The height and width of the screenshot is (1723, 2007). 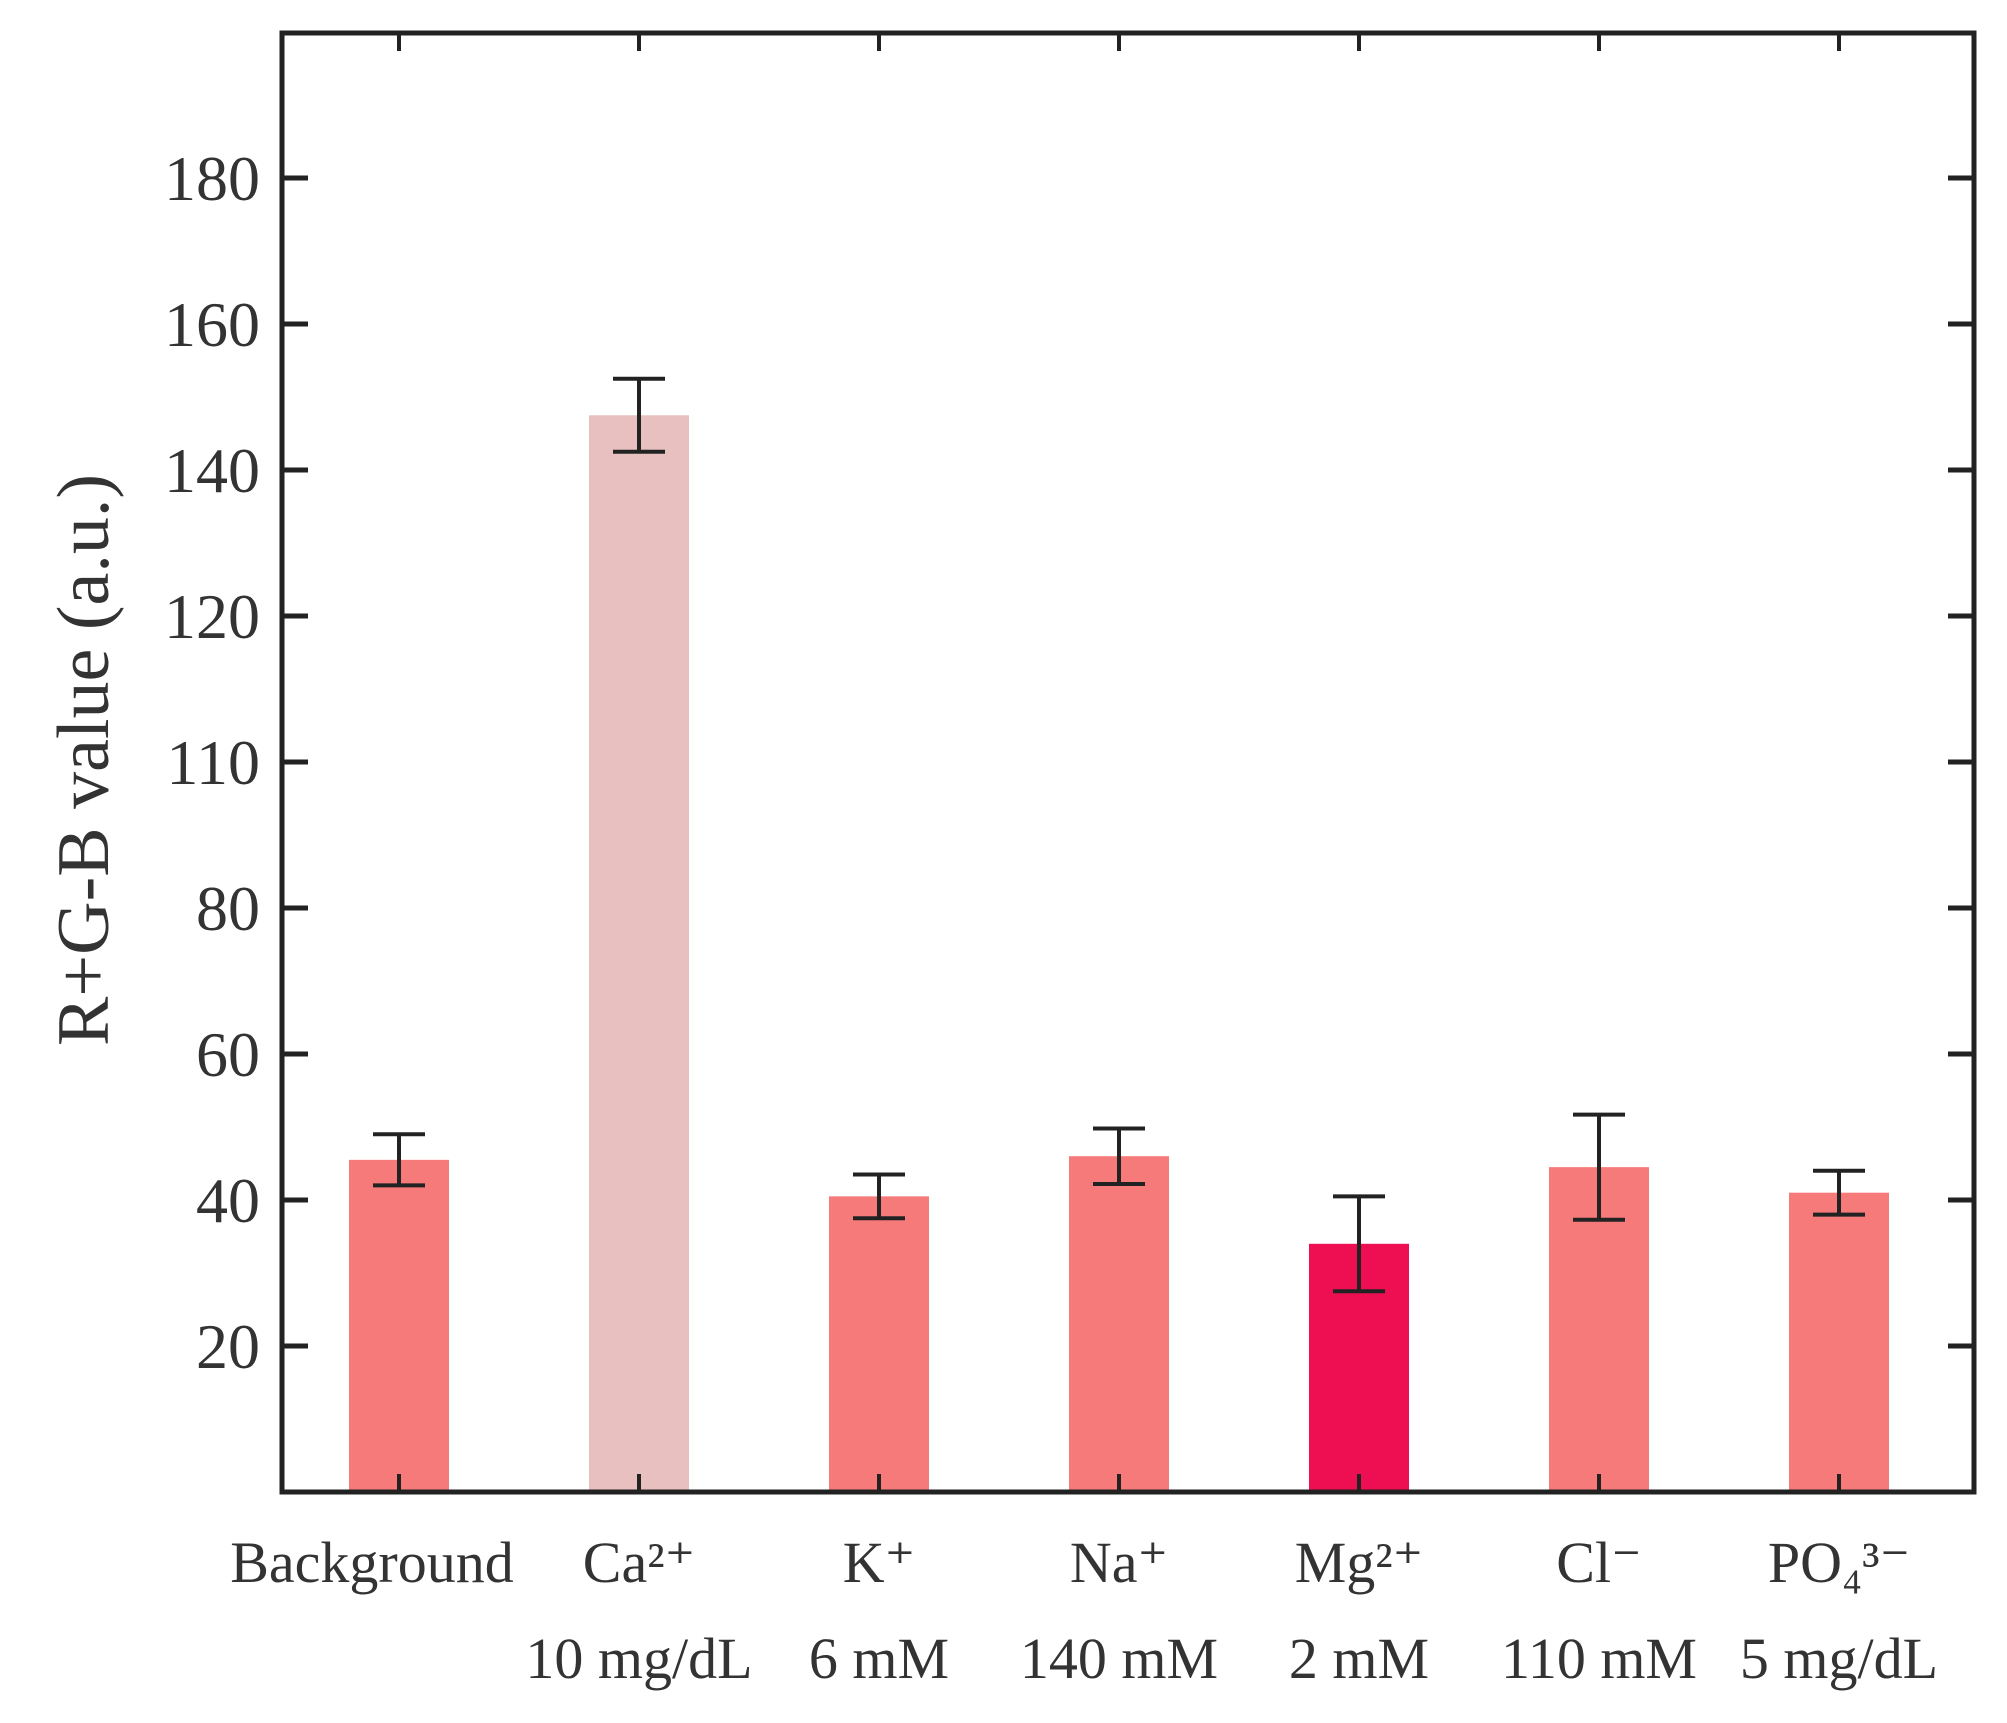 I want to click on category-sublabel: 110 mM, so click(x=1599, y=1658).